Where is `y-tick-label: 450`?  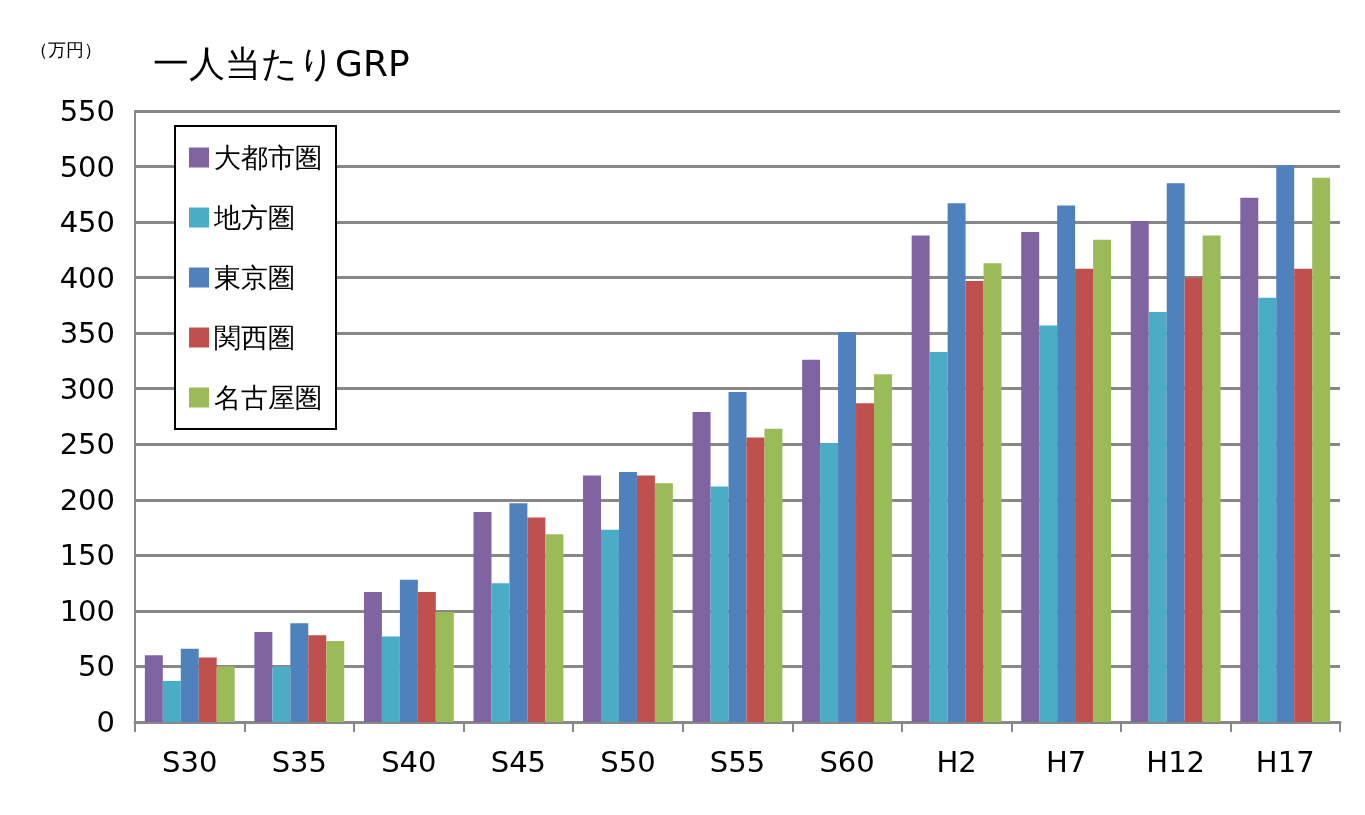
y-tick-label: 450 is located at coordinates (87, 222).